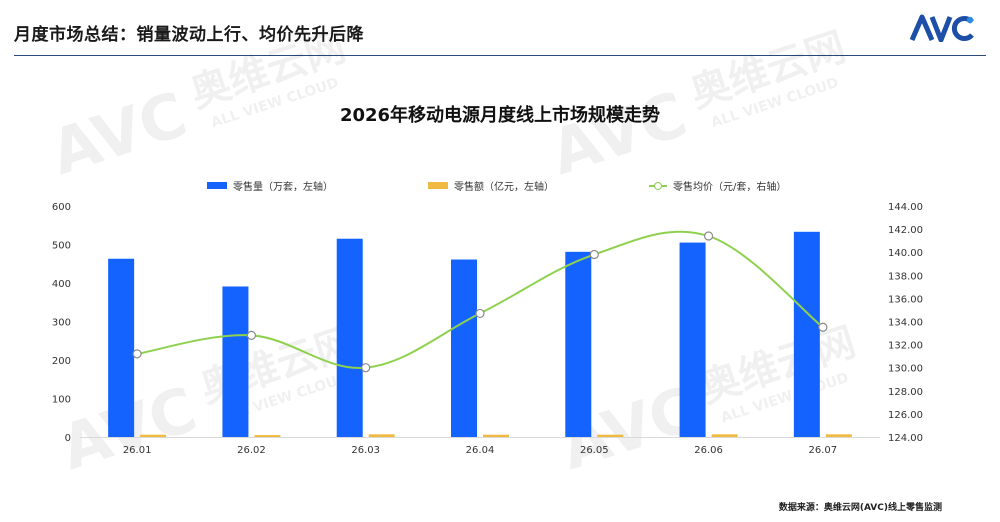 The image size is (1000, 522). What do you see at coordinates (61, 246) in the screenshot?
I see `y-left-tick-label: 500` at bounding box center [61, 246].